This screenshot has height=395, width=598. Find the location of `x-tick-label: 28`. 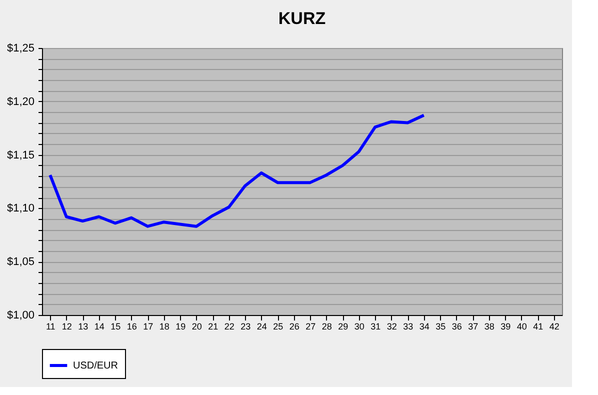

x-tick-label: 28 is located at coordinates (327, 327).